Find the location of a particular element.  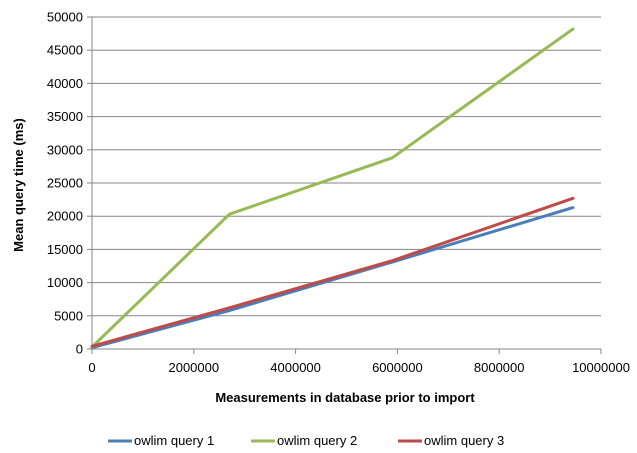

y-tick-label: 15000 is located at coordinates (65, 249).